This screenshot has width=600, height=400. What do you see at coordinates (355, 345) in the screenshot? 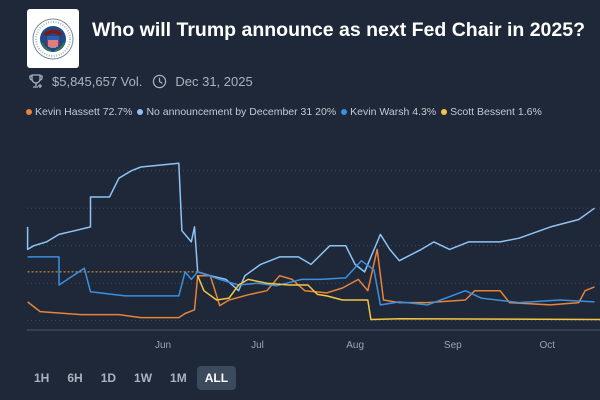
I see `x-tick-label: Aug` at bounding box center [355, 345].